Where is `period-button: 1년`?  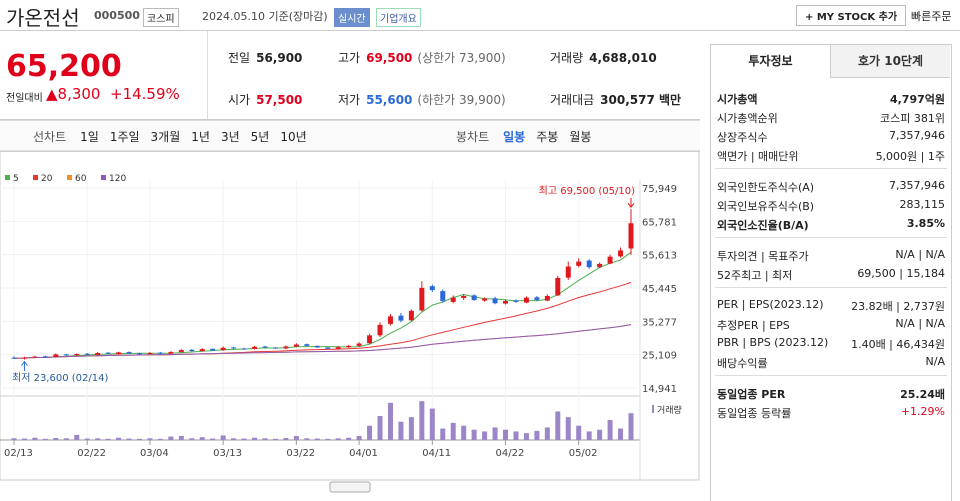 period-button: 1년 is located at coordinates (200, 137).